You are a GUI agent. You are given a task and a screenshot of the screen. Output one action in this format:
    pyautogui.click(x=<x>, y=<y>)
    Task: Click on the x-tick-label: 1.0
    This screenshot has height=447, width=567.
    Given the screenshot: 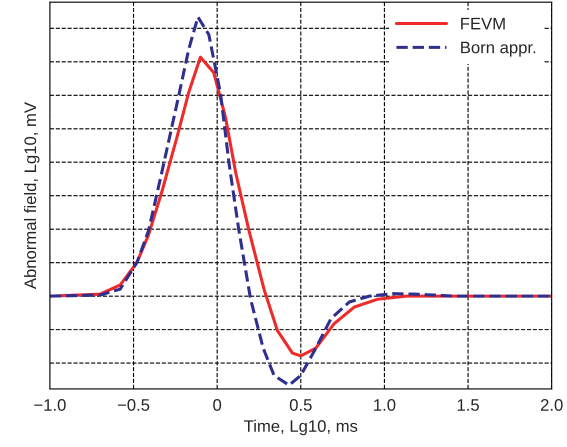 What is the action you would take?
    pyautogui.click(x=385, y=405)
    